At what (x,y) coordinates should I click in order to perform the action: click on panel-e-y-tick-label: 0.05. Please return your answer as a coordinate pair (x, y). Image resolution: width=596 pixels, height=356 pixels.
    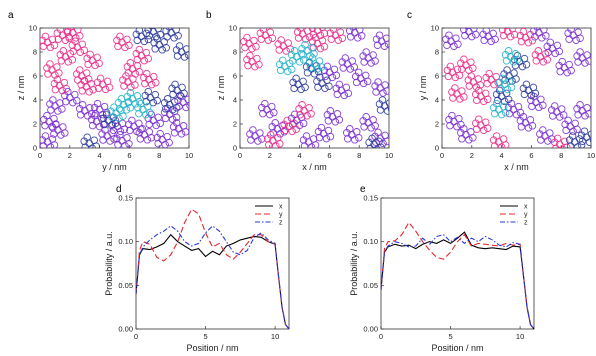
    Looking at the image, I should click on (370, 285).